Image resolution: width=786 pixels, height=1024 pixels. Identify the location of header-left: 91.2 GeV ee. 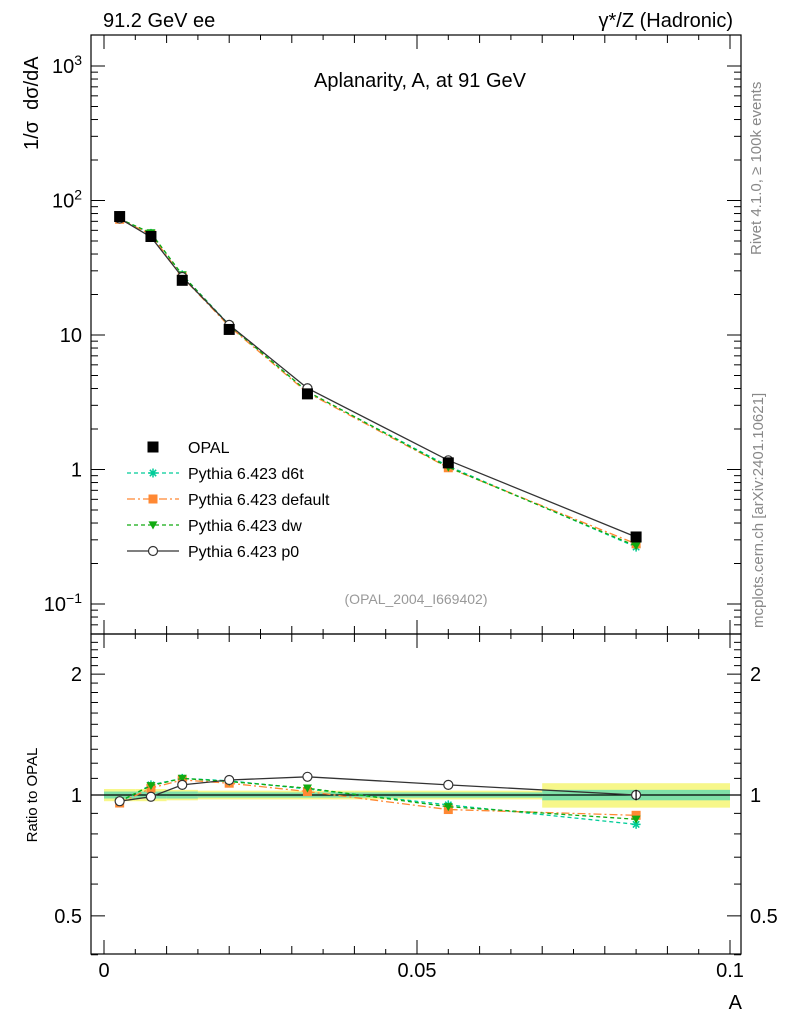
(159, 21).